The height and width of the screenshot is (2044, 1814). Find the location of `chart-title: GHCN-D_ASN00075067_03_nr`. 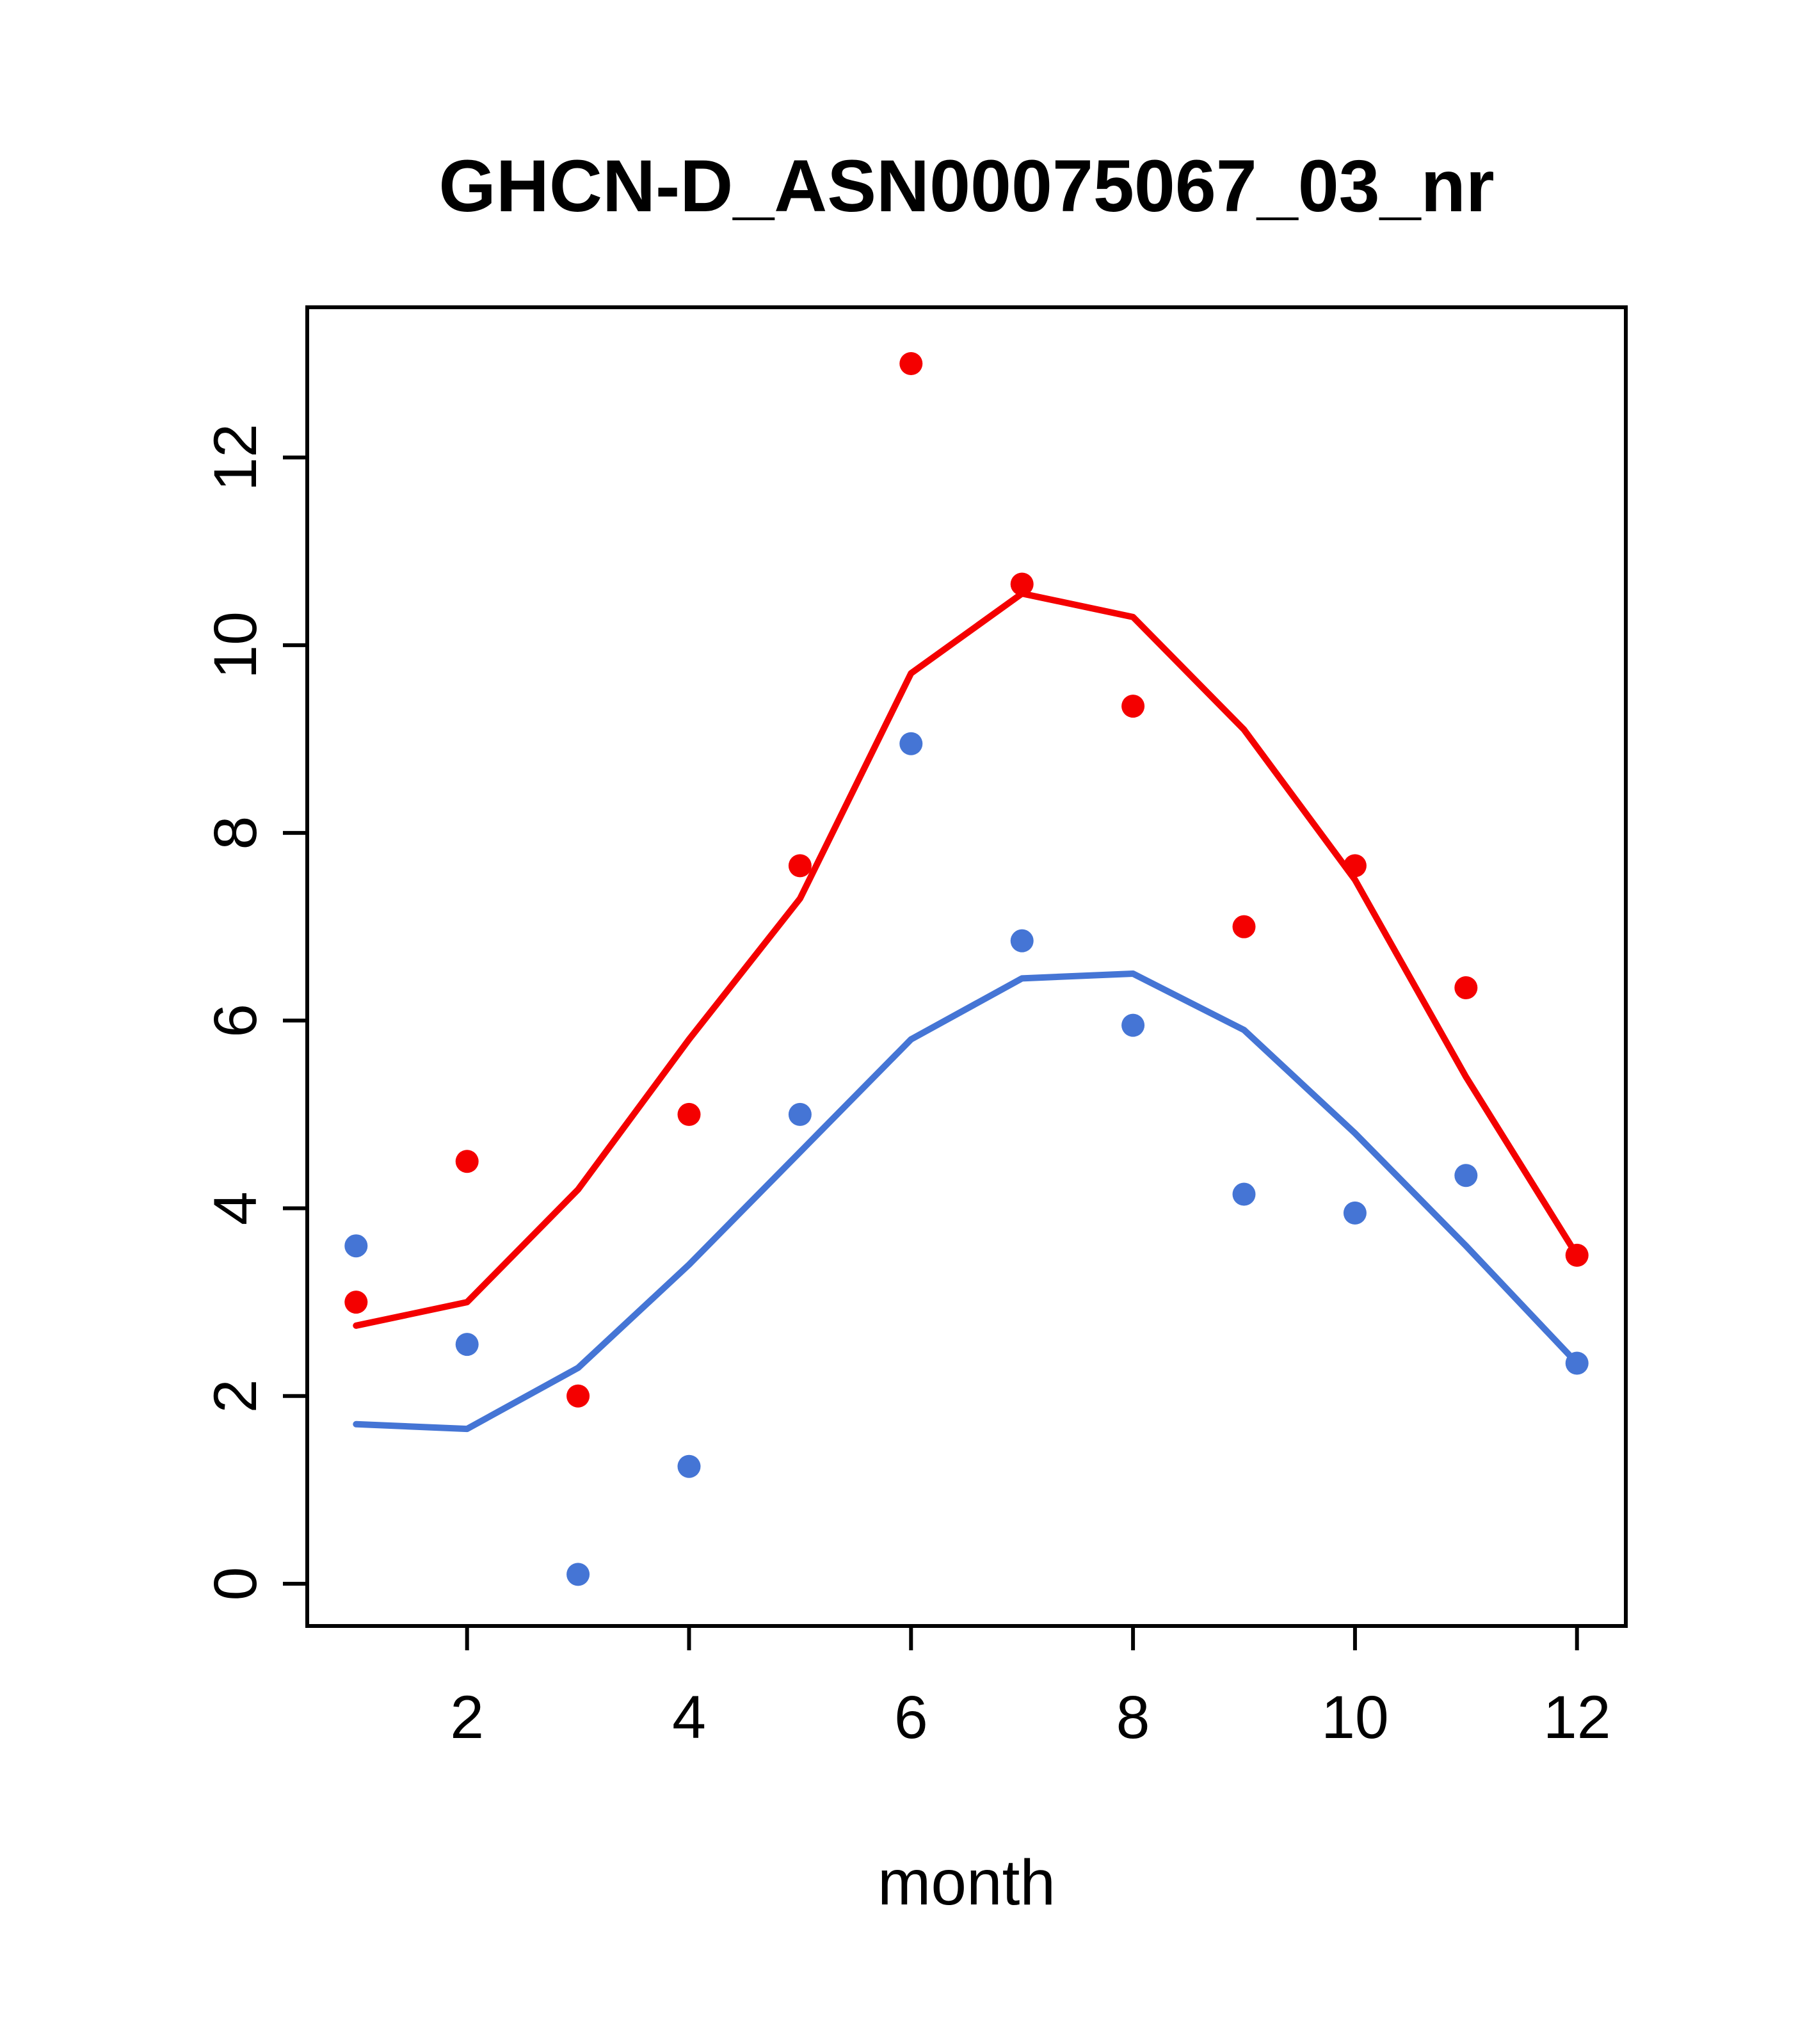

chart-title: GHCN-D_ASN00075067_03_nr is located at coordinates (966, 186).